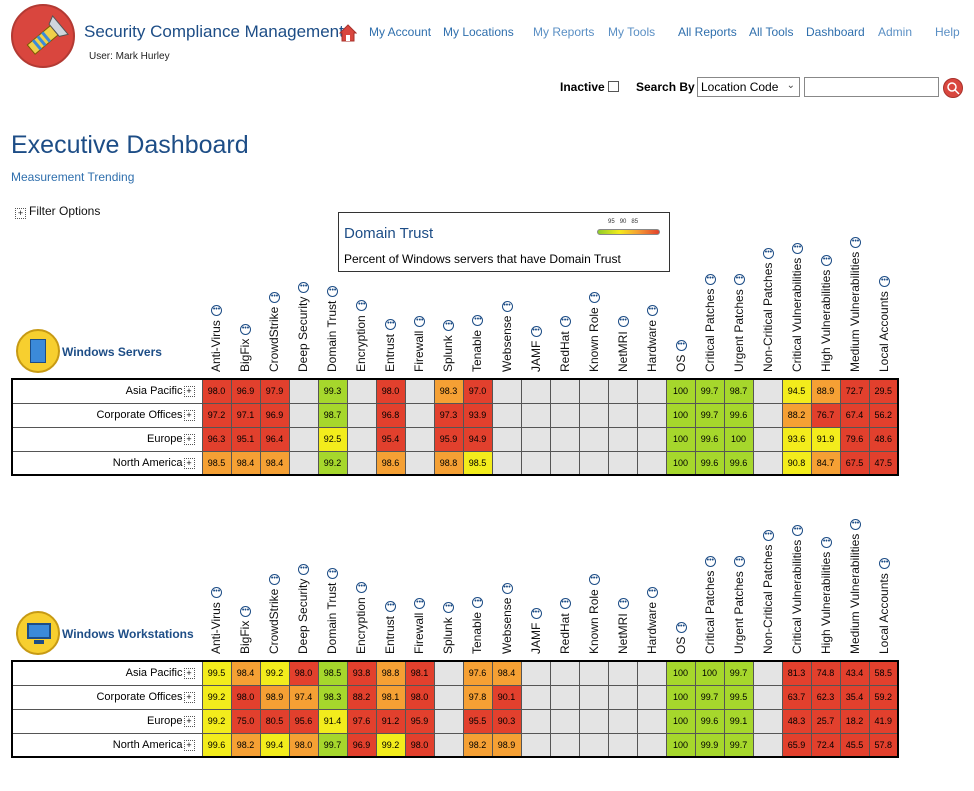 This screenshot has height=791, width=974. What do you see at coordinates (274, 391) in the screenshot?
I see `metric-cell: 97.9` at bounding box center [274, 391].